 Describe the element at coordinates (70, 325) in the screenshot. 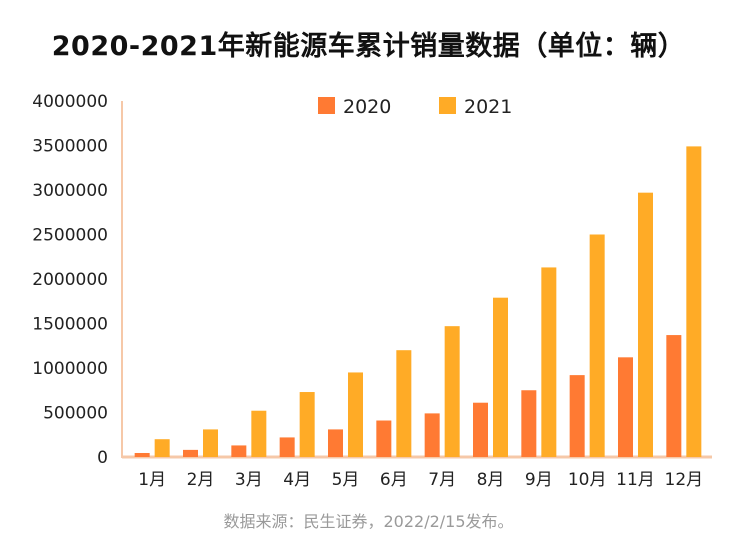

I see `y-tick-label: 1500000` at that location.